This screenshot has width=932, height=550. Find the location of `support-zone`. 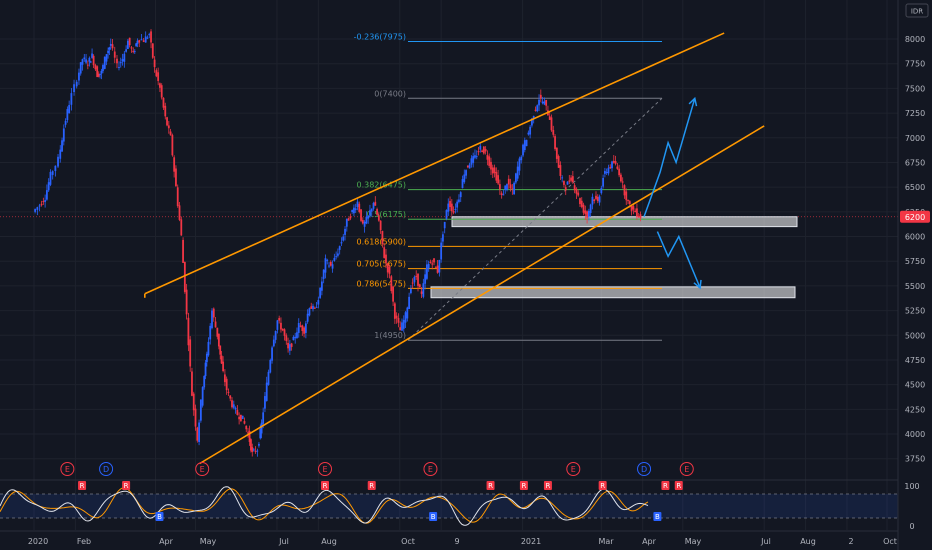

support-zone is located at coordinates (613, 292).